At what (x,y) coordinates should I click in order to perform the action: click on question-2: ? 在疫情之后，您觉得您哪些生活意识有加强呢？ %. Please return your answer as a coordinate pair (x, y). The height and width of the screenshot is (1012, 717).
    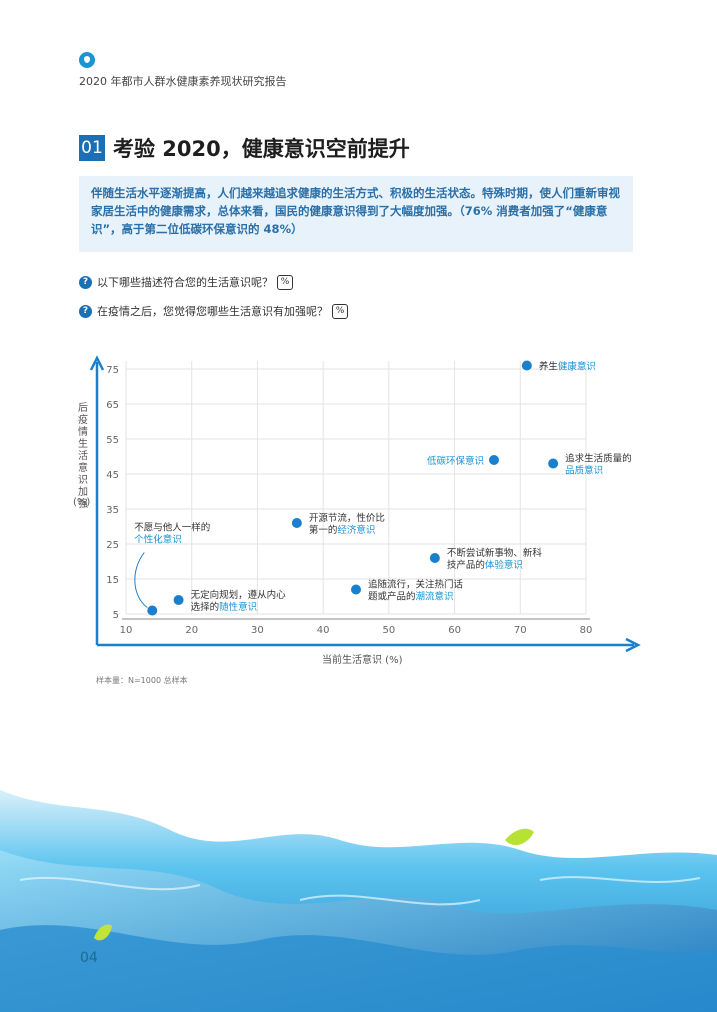
    Looking at the image, I should click on (213, 311).